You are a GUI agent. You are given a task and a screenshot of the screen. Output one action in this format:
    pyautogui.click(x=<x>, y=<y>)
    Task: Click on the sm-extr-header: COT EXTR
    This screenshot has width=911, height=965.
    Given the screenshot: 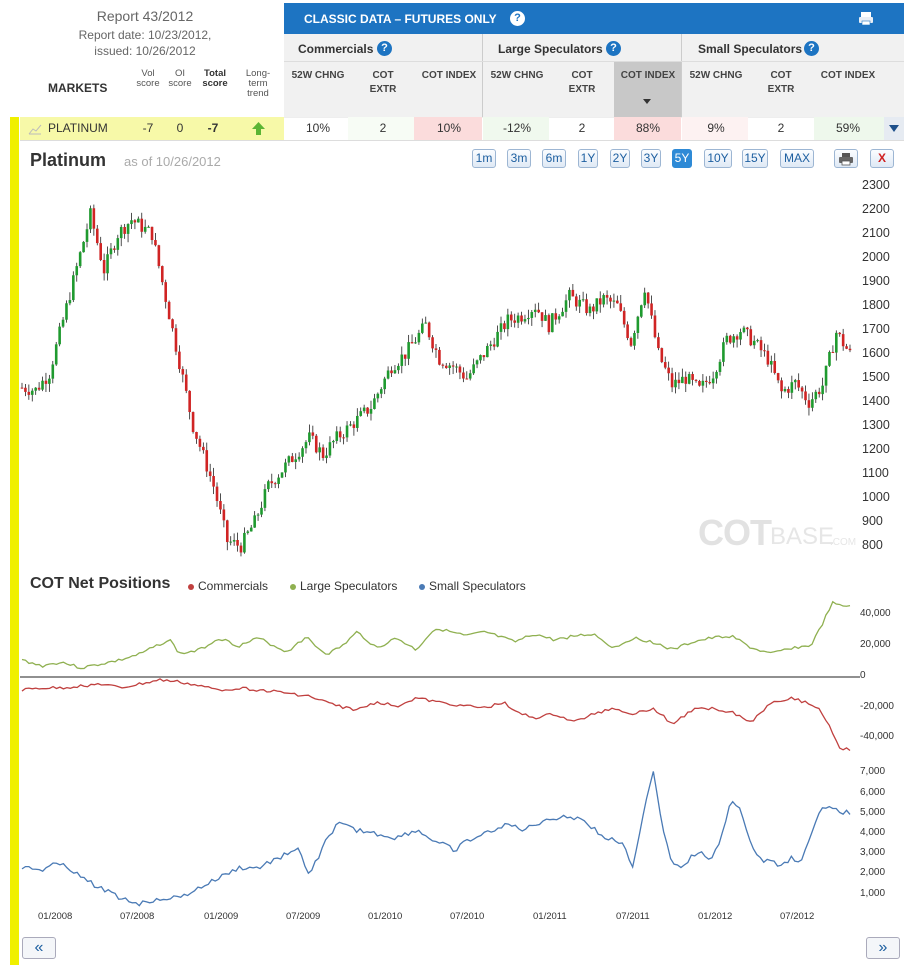 What is the action you would take?
    pyautogui.click(x=781, y=82)
    